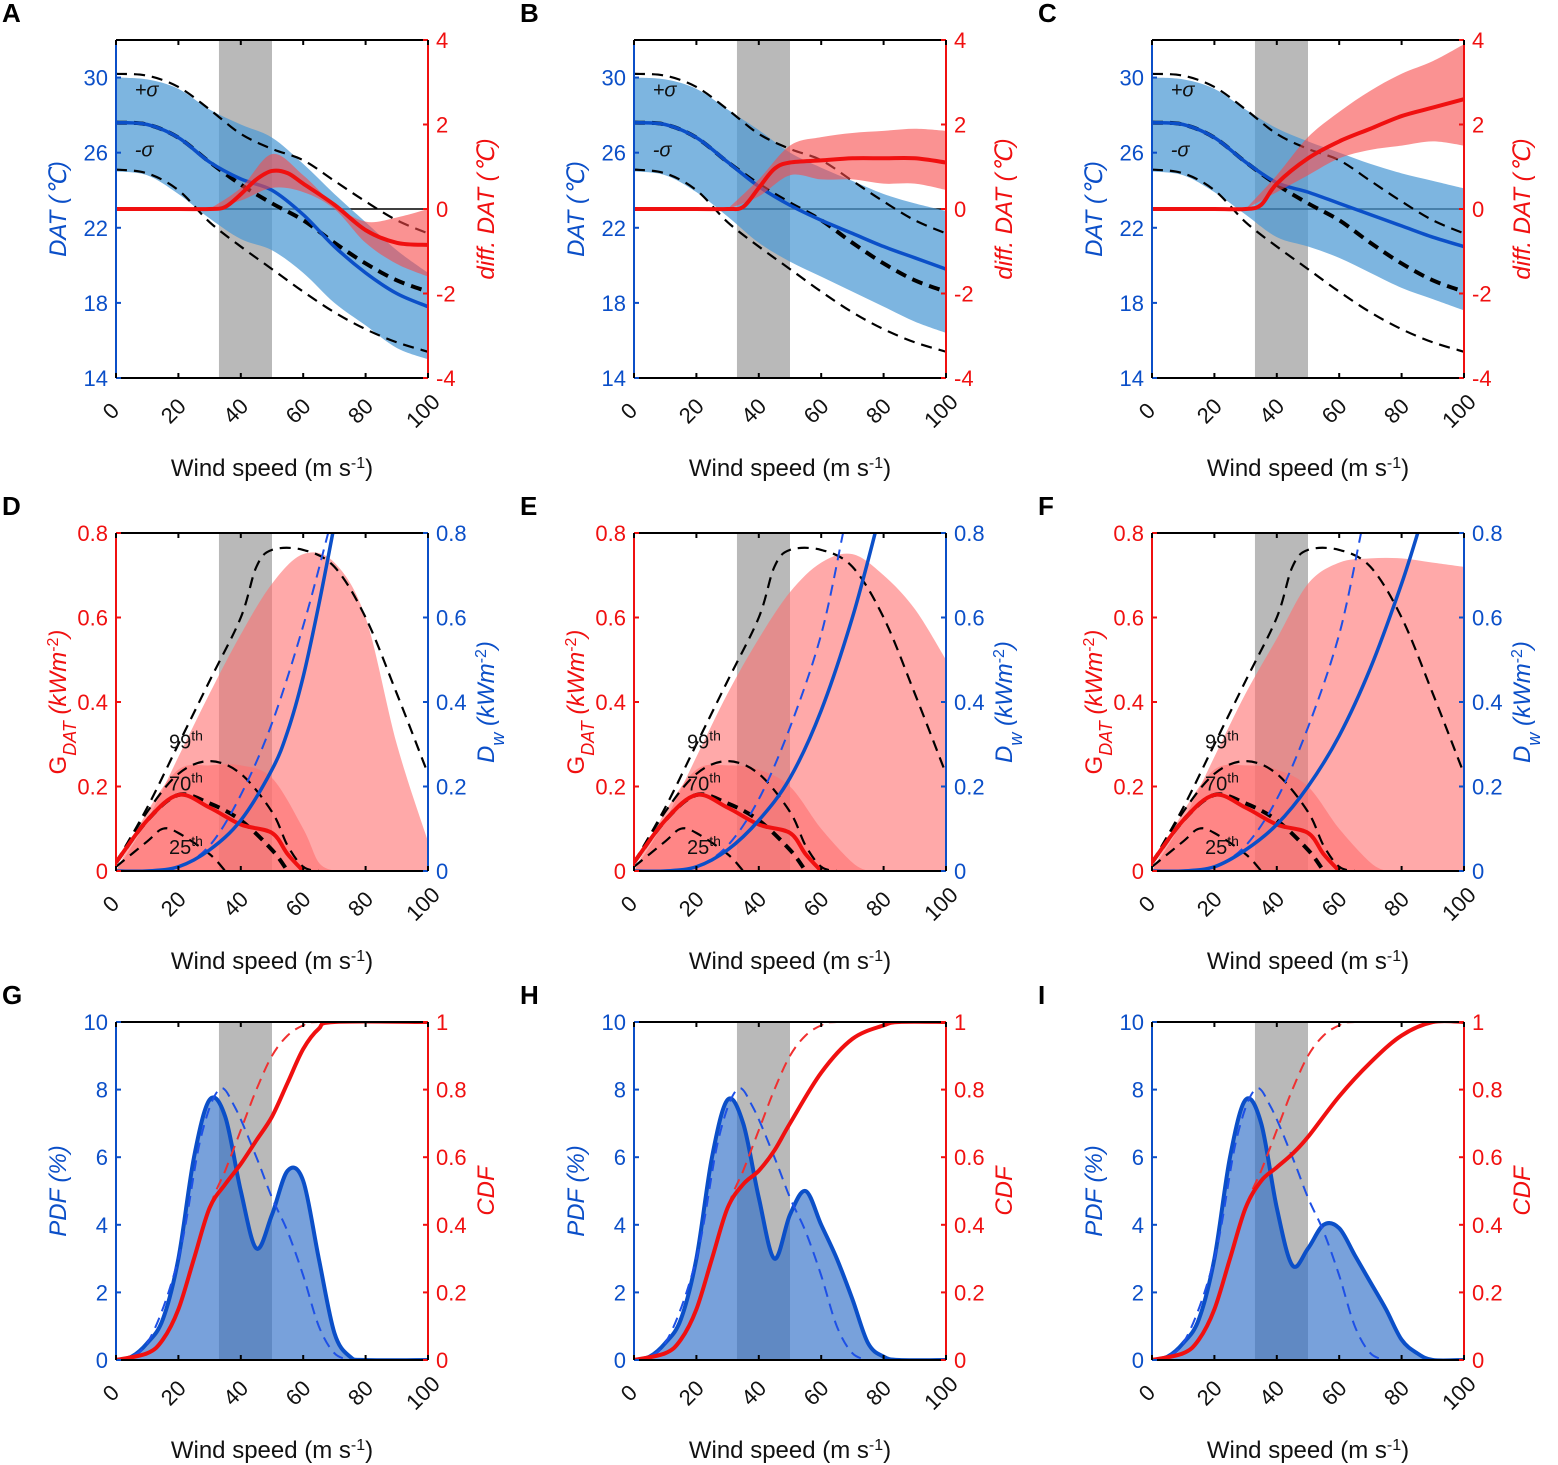  Describe the element at coordinates (96, 303) in the screenshot. I see `left-tick-label: 18` at that location.